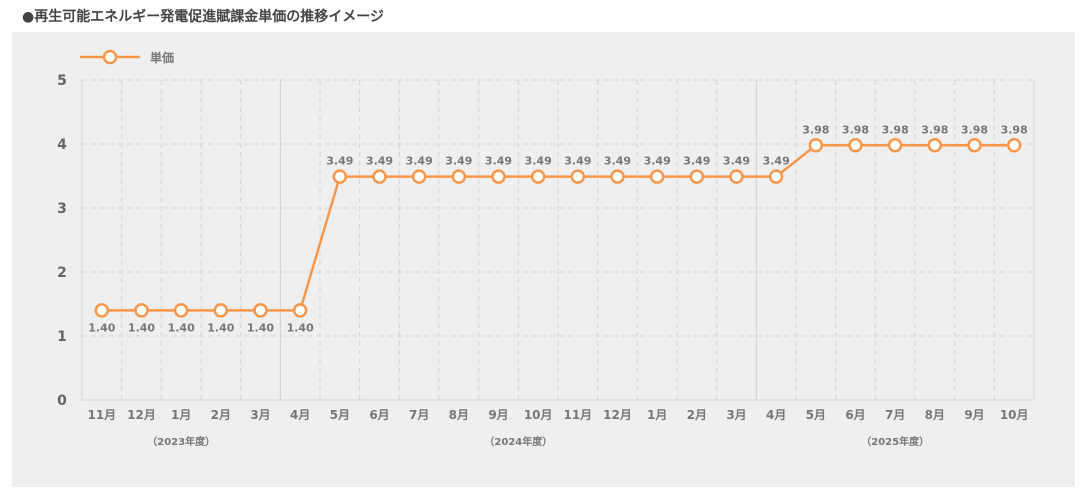  What do you see at coordinates (518, 441) in the screenshot?
I see `year-group-label: （2024年度）` at bounding box center [518, 441].